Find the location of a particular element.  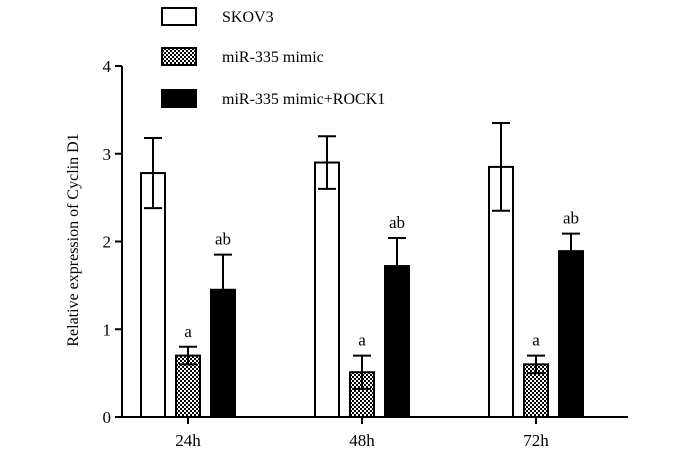

x-tick-label-48h: 48h is located at coordinates (362, 440).